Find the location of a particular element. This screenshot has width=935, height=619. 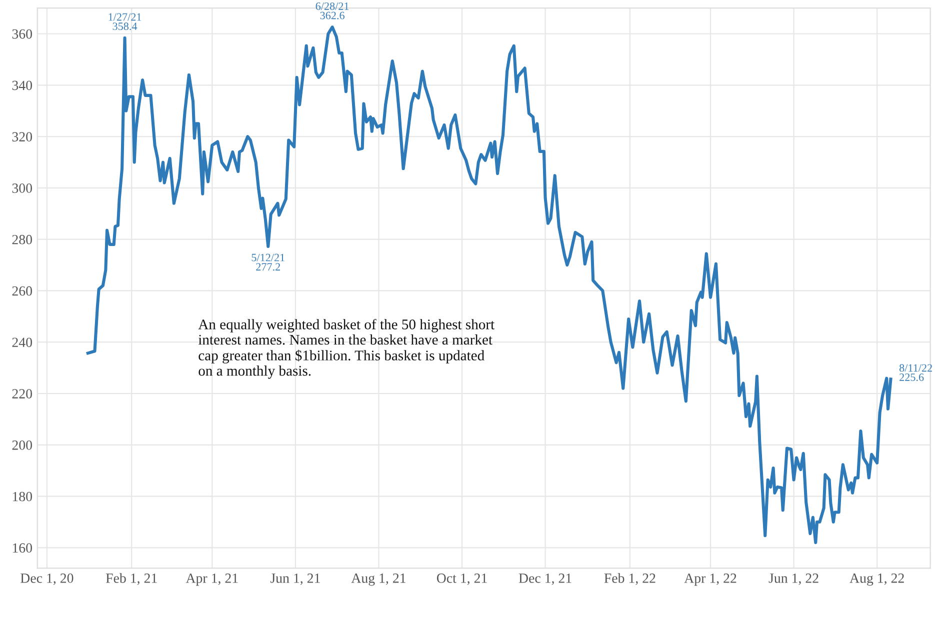

y-tick-label: 200 is located at coordinates (22, 445).